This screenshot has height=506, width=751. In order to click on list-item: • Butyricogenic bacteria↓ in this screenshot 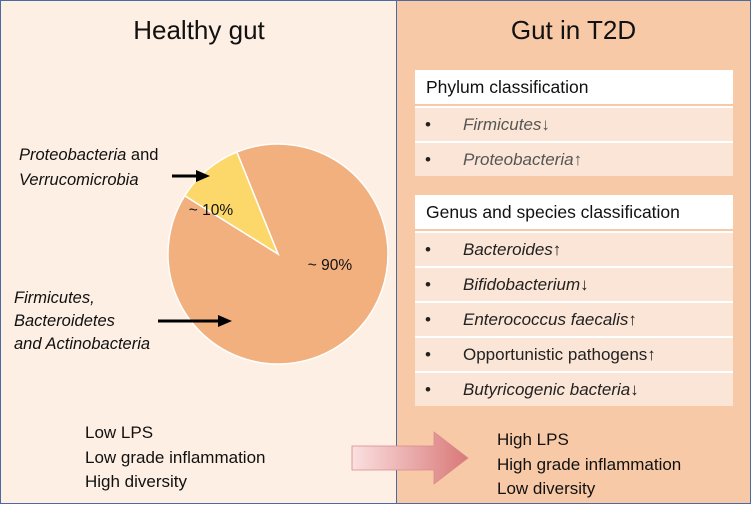, I will do `click(574, 388)`.